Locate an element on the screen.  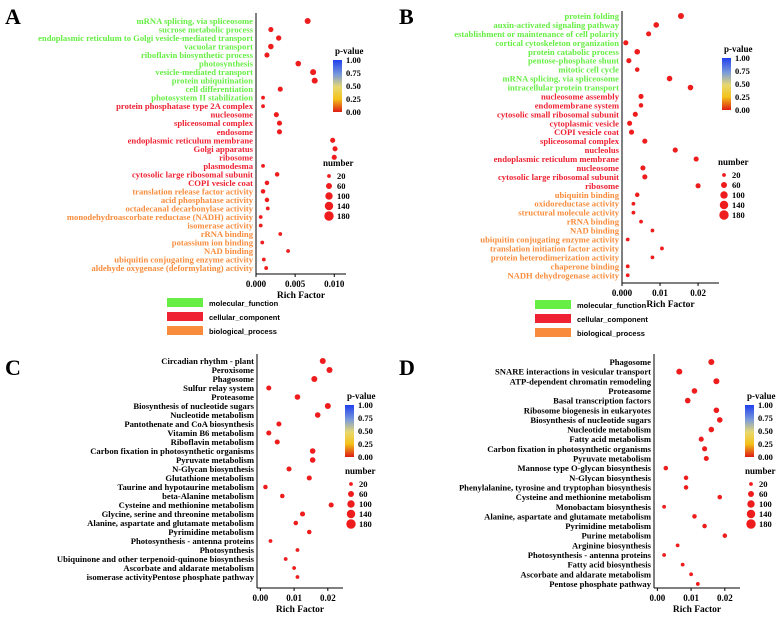
x-tick-label: 0.000 is located at coordinates (622, 293).